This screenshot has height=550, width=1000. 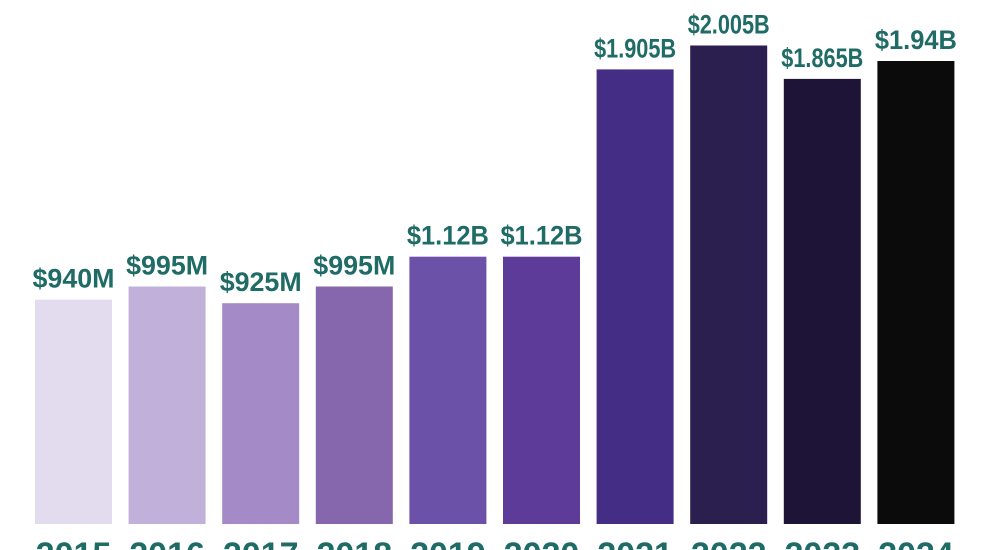 What do you see at coordinates (167, 266) in the screenshot?
I see `value-label-2016: $995M` at bounding box center [167, 266].